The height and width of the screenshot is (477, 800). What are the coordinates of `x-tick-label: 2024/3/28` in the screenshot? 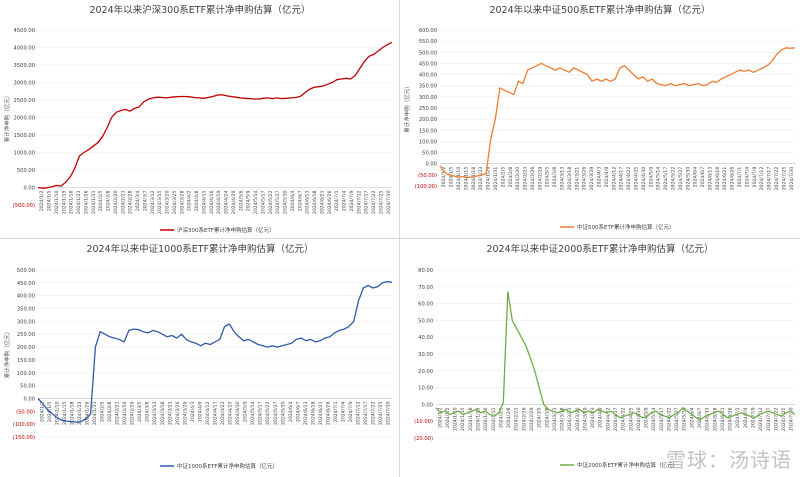 It's located at (182, 202).